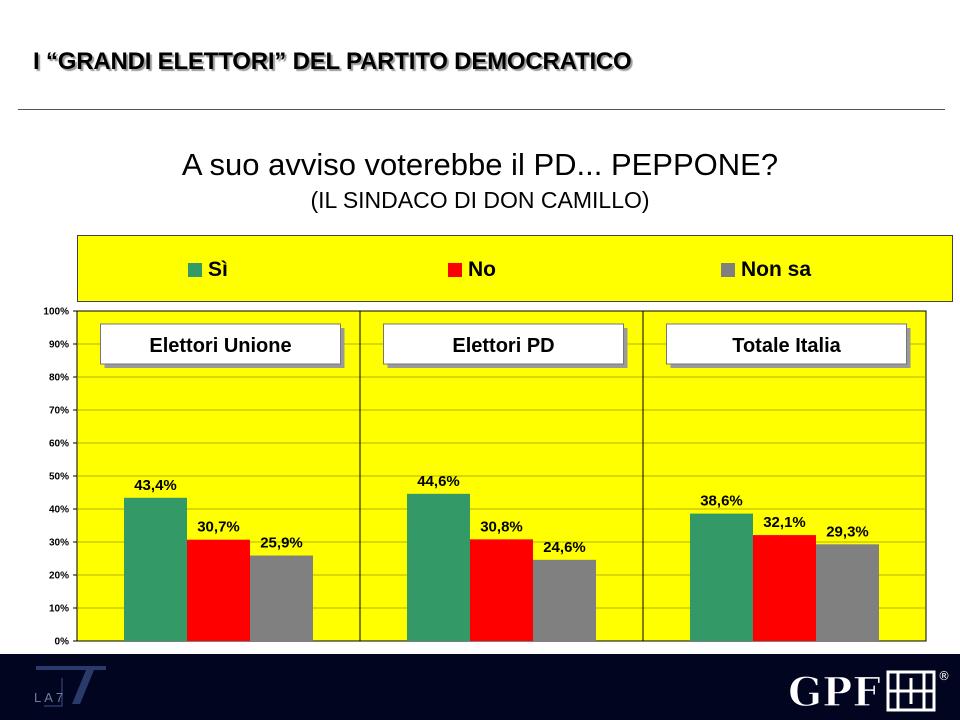  Describe the element at coordinates (480, 164) in the screenshot. I see `chart-title: A suo avviso voterebbe il PD... PEPPONE?` at that location.